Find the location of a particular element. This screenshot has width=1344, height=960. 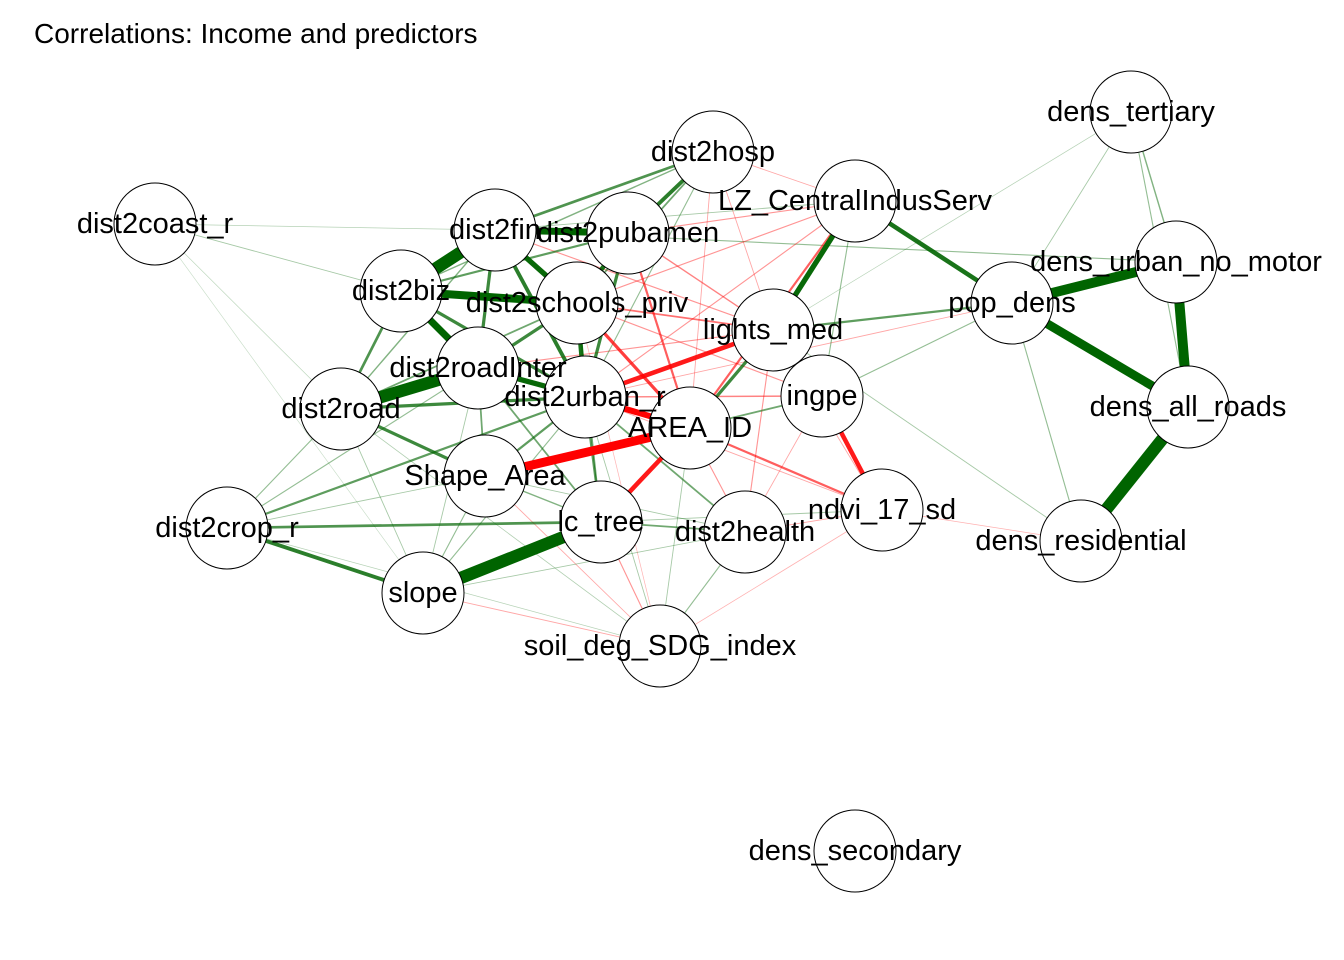

edge-dist2crop-r-dist2urban-r is located at coordinates (406, 462).